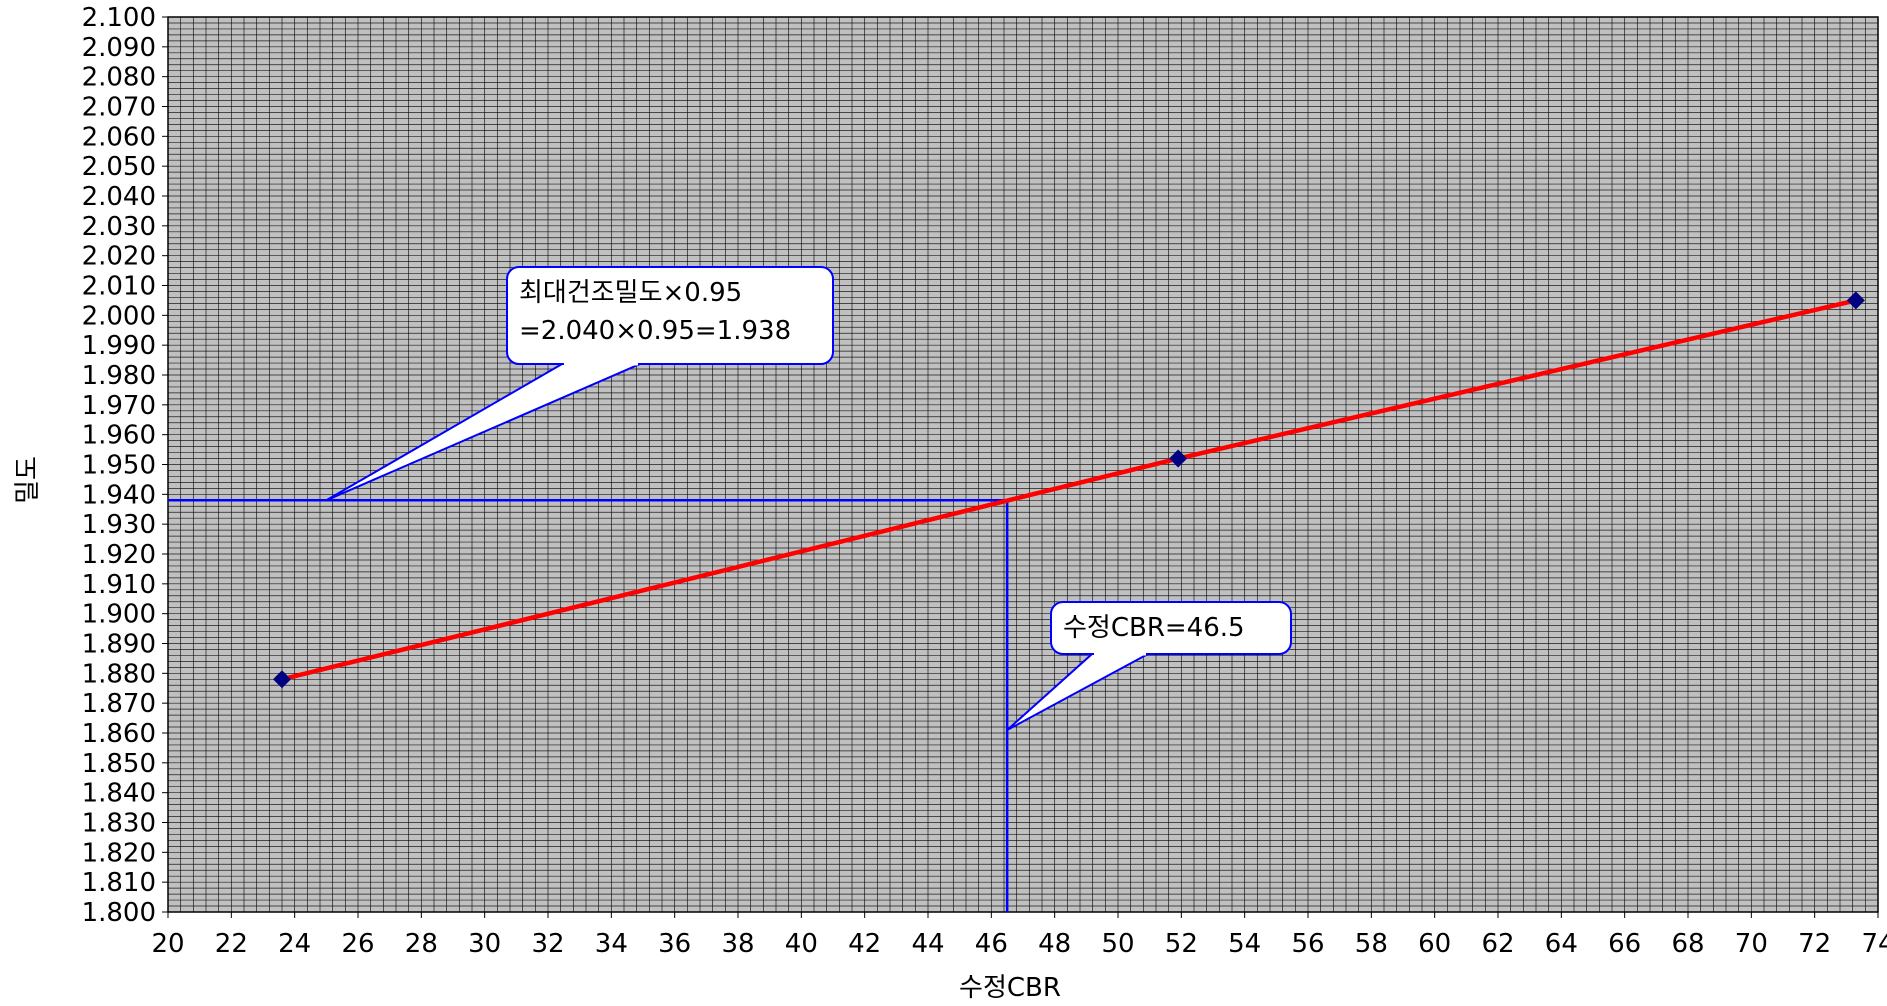 This screenshot has height=1006, width=1887. I want to click on x-tick-label: 44, so click(927, 944).